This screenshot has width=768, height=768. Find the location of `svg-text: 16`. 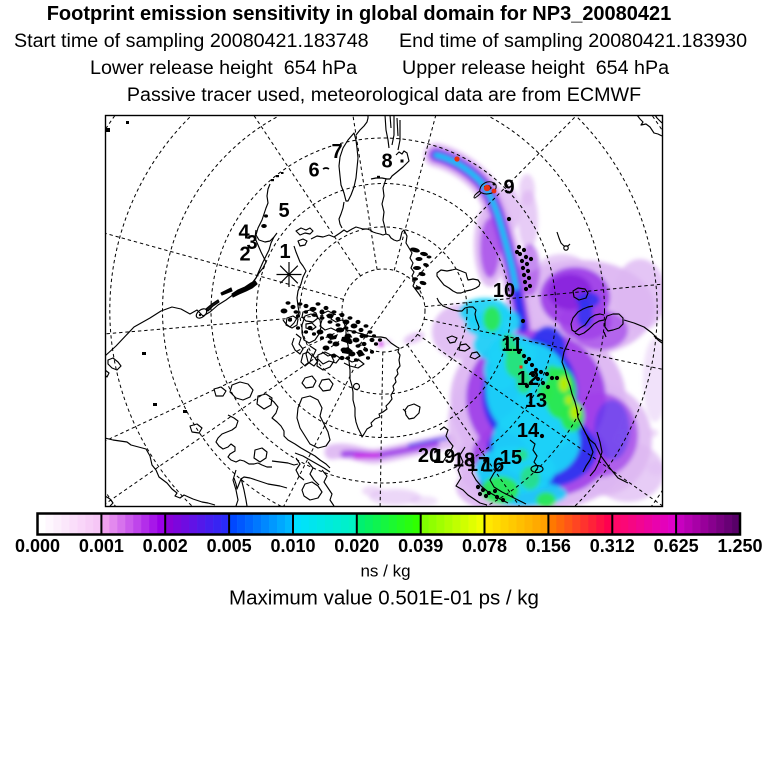

svg-text: 16 is located at coordinates (493, 466).